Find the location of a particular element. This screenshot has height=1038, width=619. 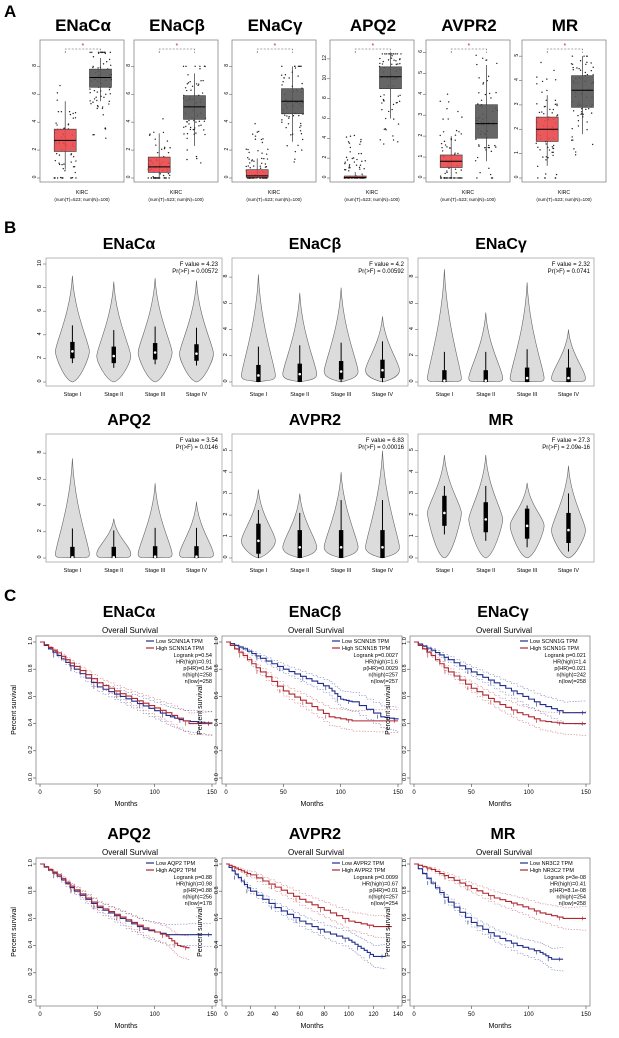

x-tick-label: 120 is located at coordinates (373, 1015).